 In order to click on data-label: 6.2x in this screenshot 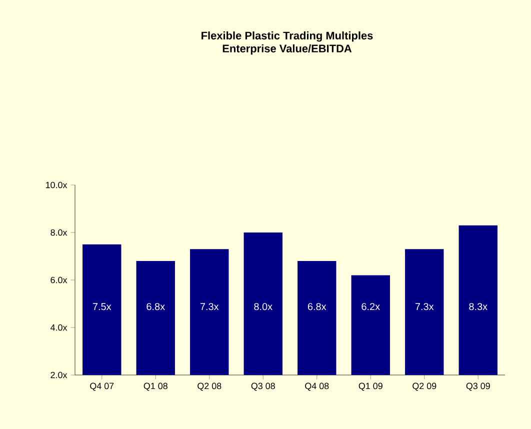, I will do `click(371, 306)`.